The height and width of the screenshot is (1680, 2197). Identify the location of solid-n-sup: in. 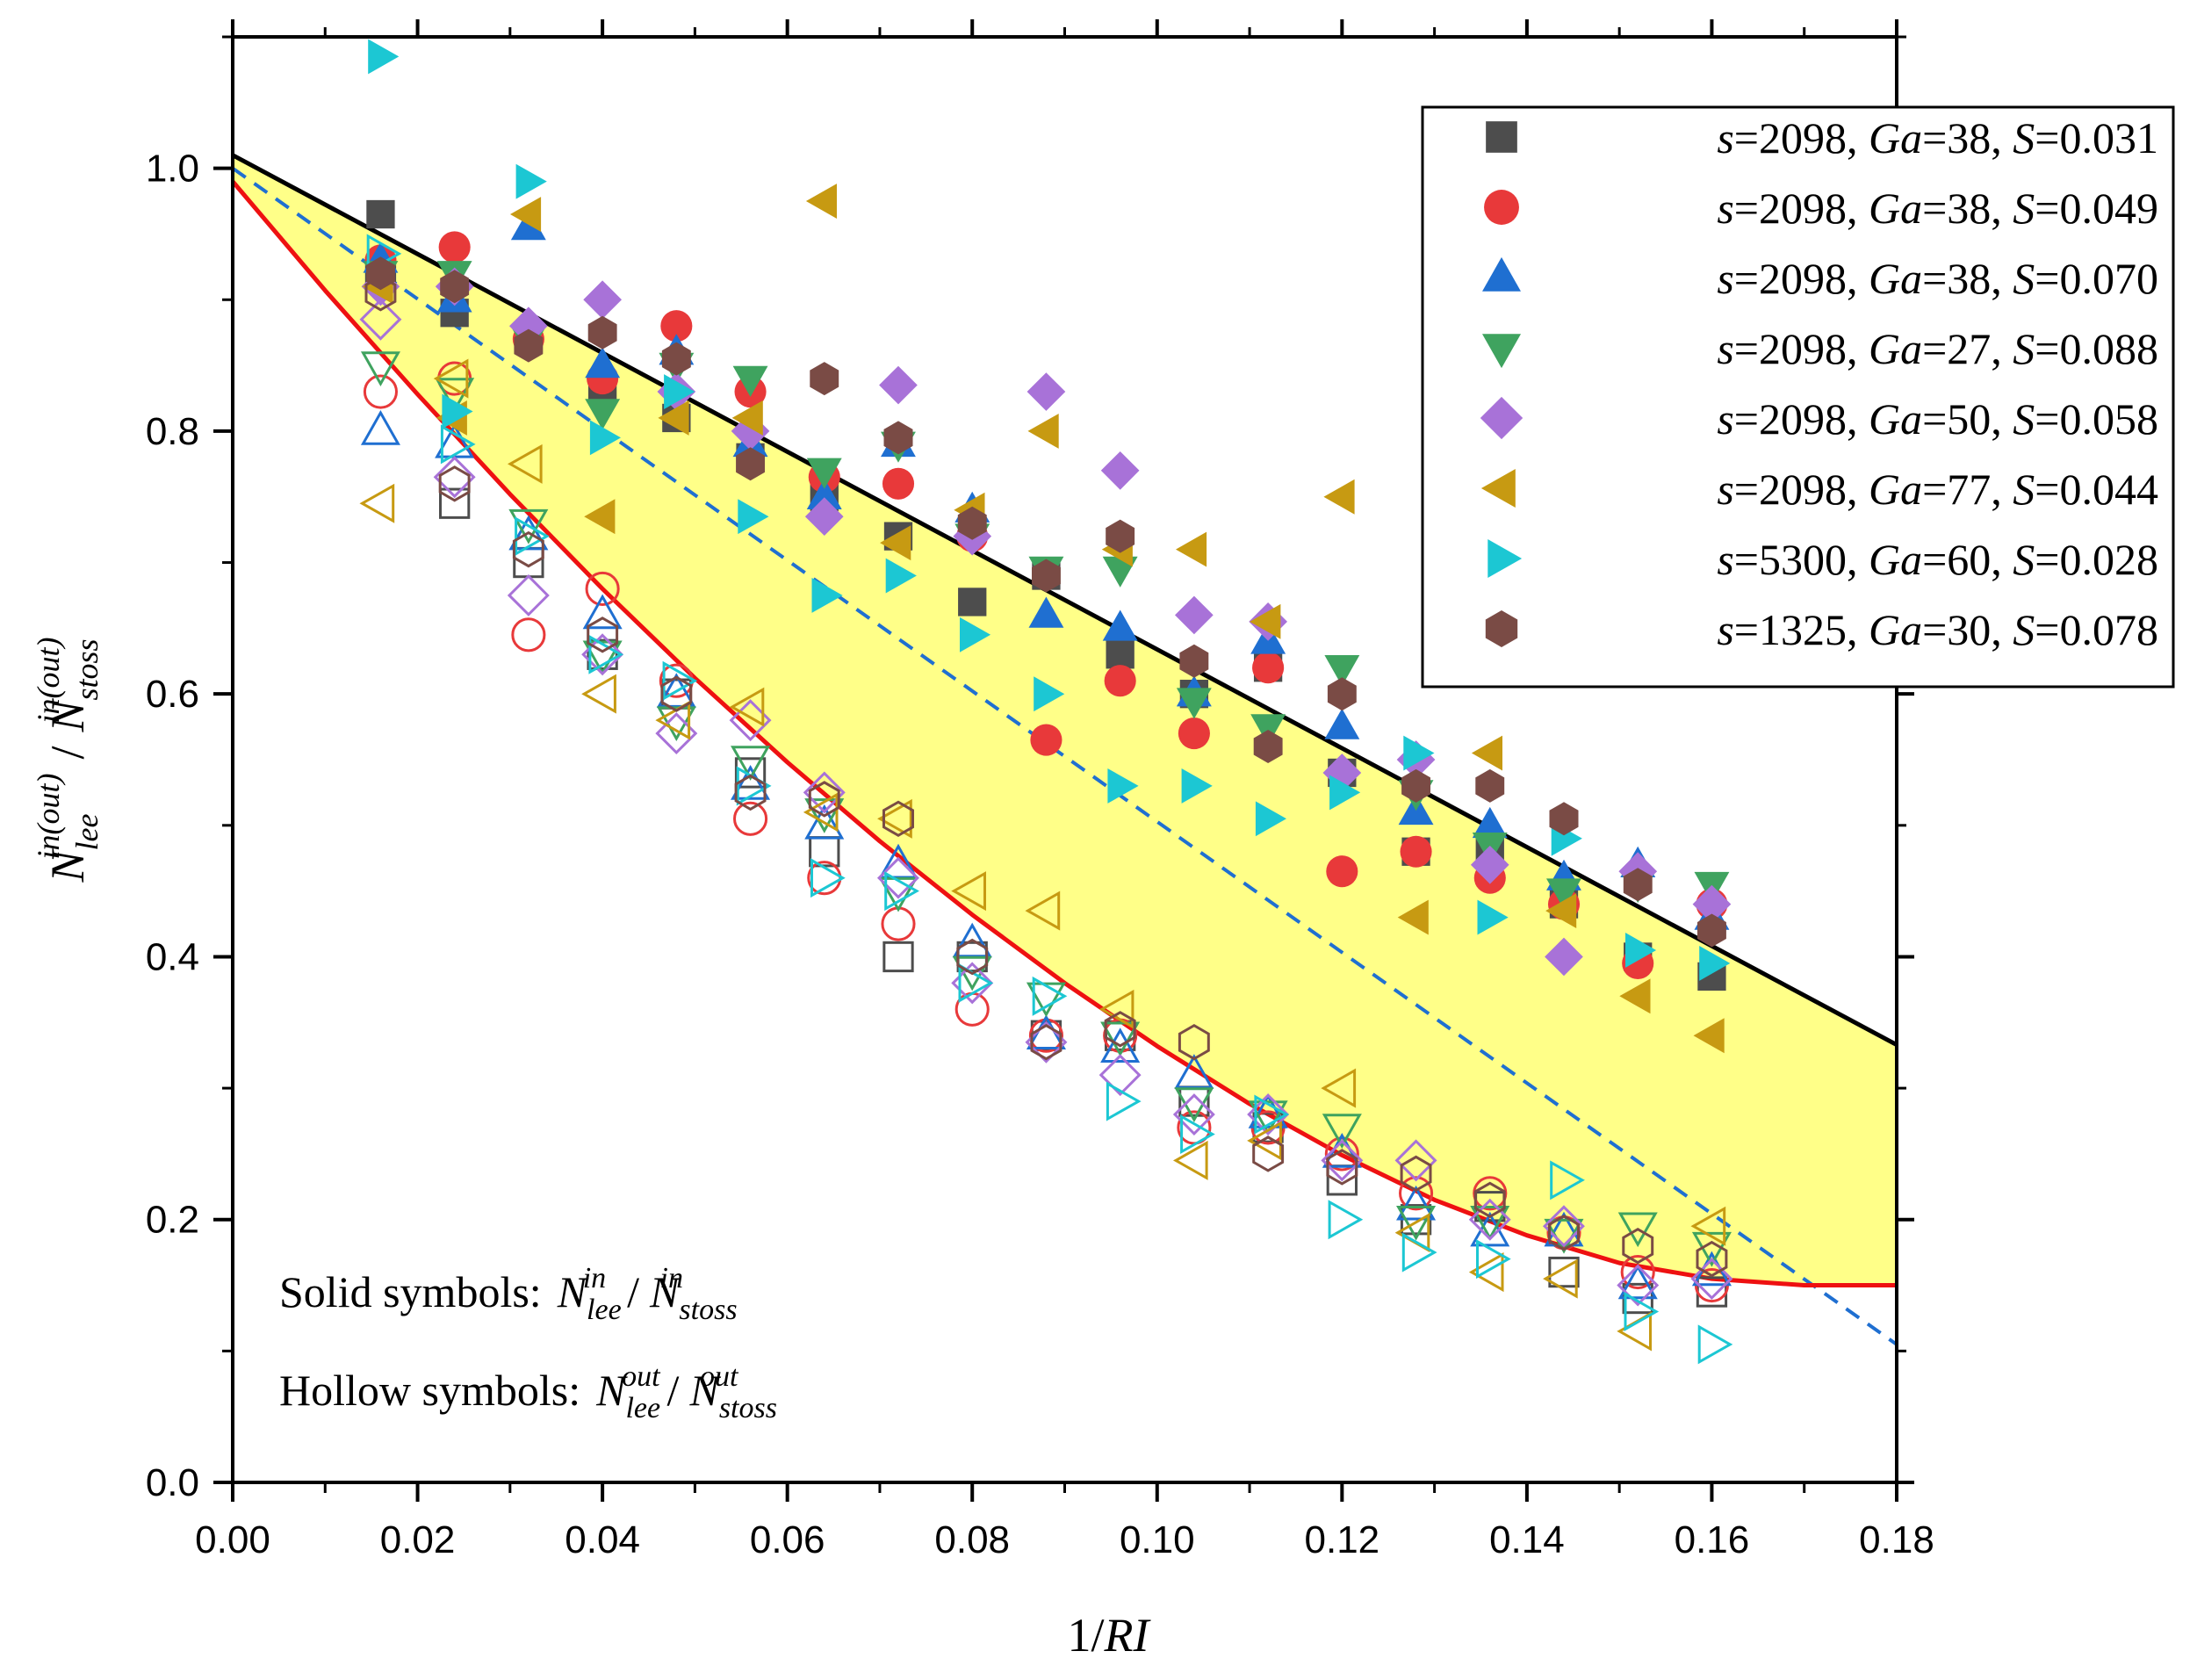
(594, 1278).